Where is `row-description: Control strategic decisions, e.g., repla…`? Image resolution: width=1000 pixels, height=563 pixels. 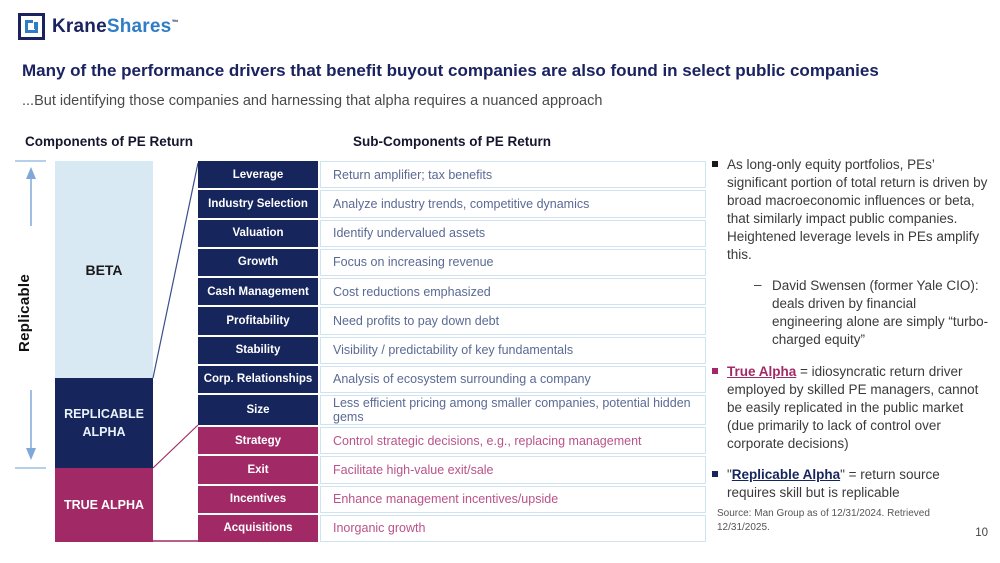 row-description: Control strategic decisions, e.g., repla… is located at coordinates (513, 441).